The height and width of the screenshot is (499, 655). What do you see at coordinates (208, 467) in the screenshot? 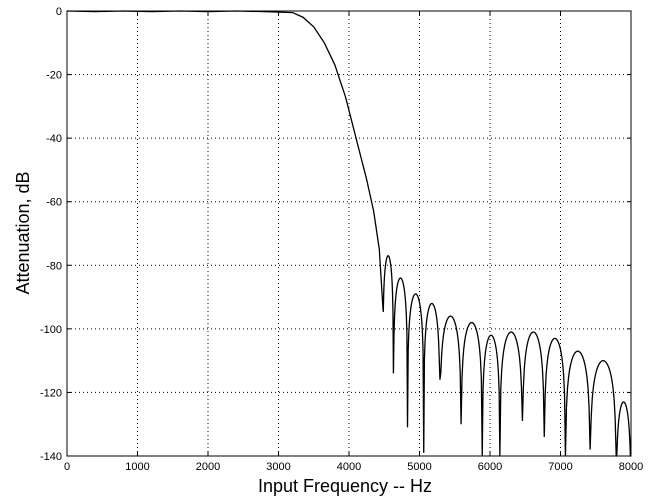
I see `x-tick-label: 2000` at bounding box center [208, 467].